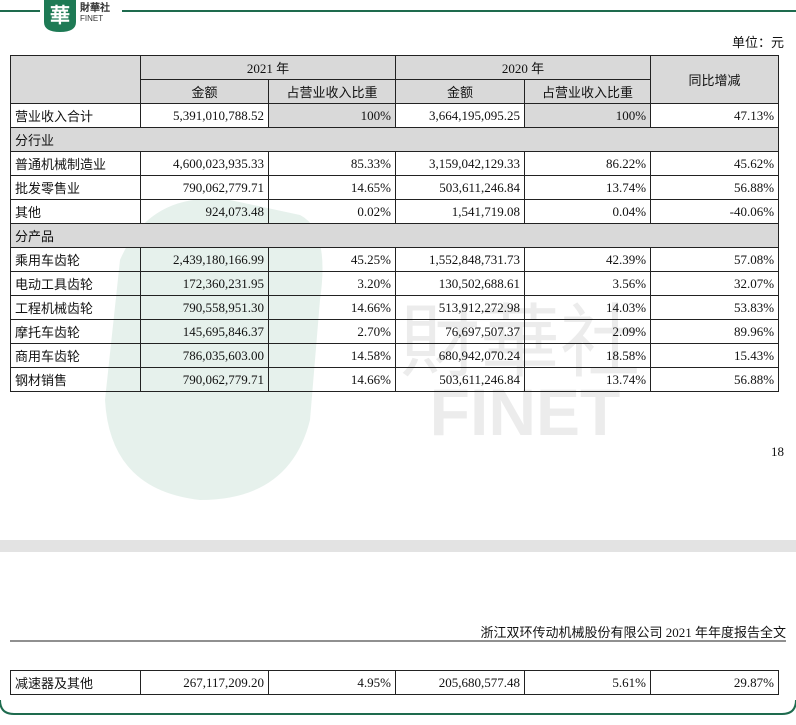 The image size is (796, 725). I want to click on value-cell: 14.03%, so click(588, 307).